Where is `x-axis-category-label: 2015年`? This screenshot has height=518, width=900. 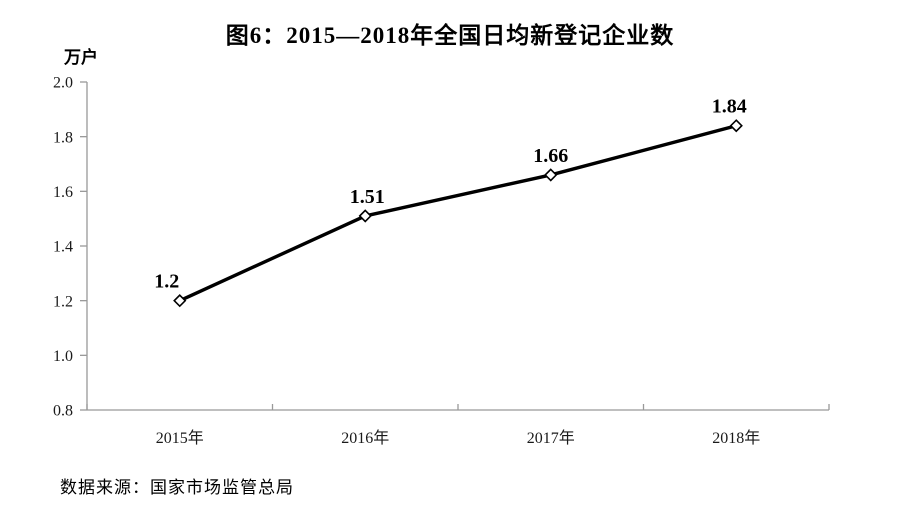 x-axis-category-label: 2015年 is located at coordinates (180, 438).